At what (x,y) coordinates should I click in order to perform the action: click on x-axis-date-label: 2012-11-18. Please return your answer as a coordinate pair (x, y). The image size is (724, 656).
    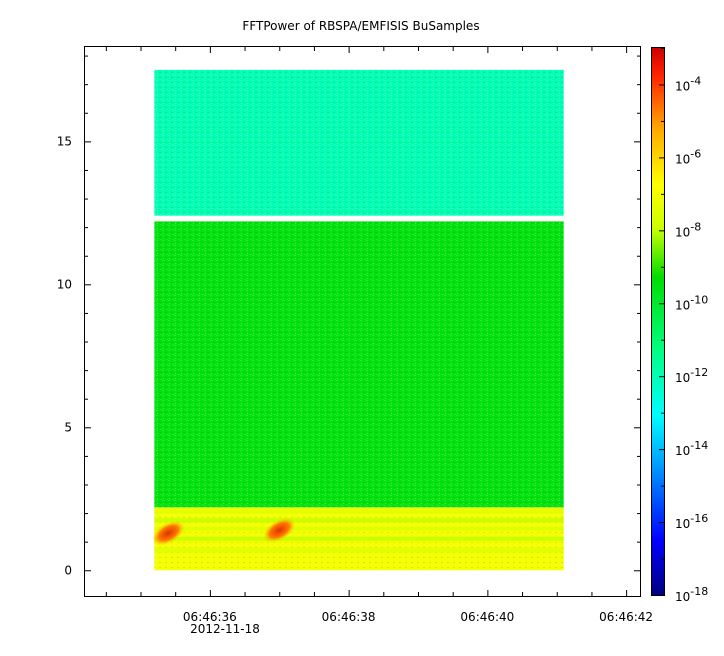
    Looking at the image, I should click on (225, 629).